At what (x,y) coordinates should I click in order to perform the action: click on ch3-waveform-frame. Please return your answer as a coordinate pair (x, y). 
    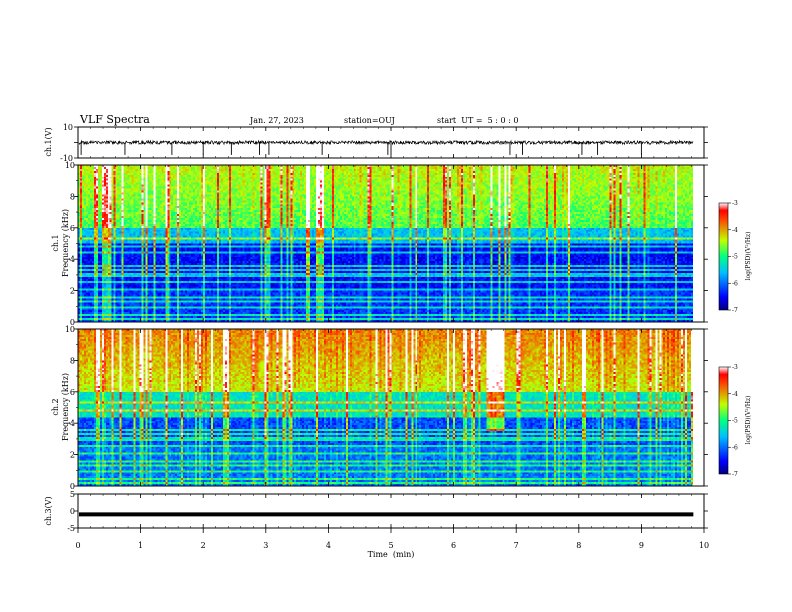
    Looking at the image, I should click on (391, 511).